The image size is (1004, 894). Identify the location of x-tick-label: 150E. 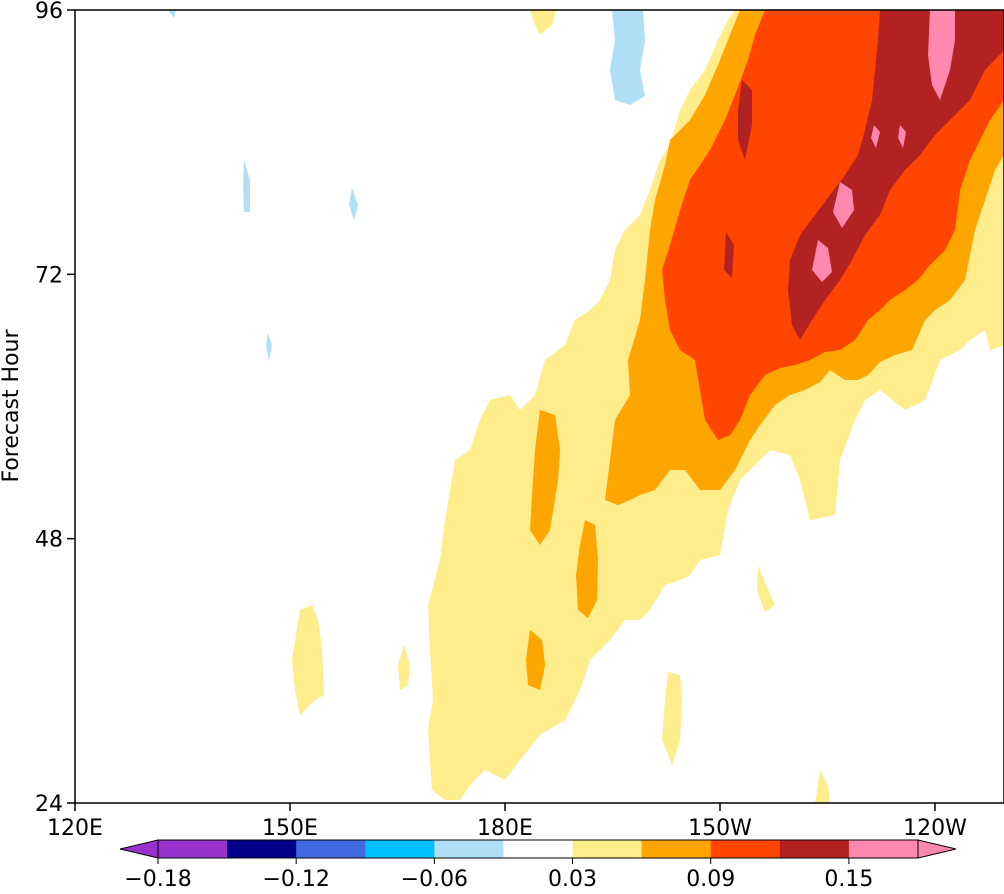
(290, 828).